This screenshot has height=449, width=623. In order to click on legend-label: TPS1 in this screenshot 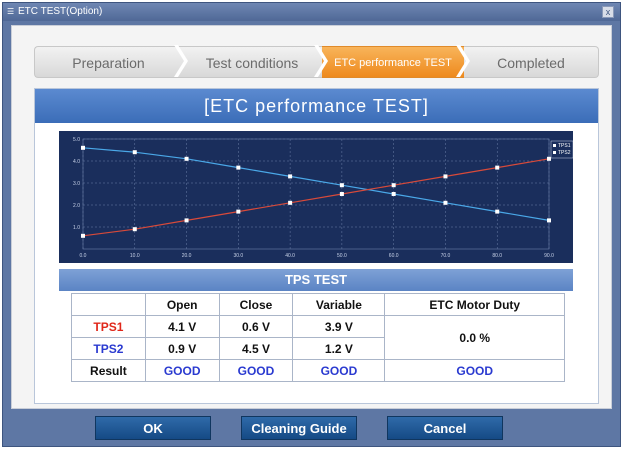, I will do `click(564, 146)`.